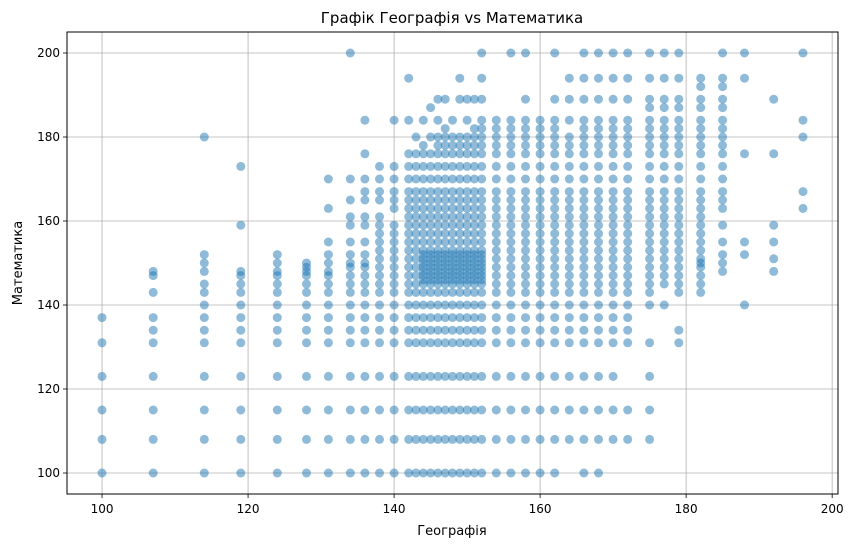 The height and width of the screenshot is (551, 858). What do you see at coordinates (832, 509) in the screenshot?
I see `x-tick-label: 200` at bounding box center [832, 509].